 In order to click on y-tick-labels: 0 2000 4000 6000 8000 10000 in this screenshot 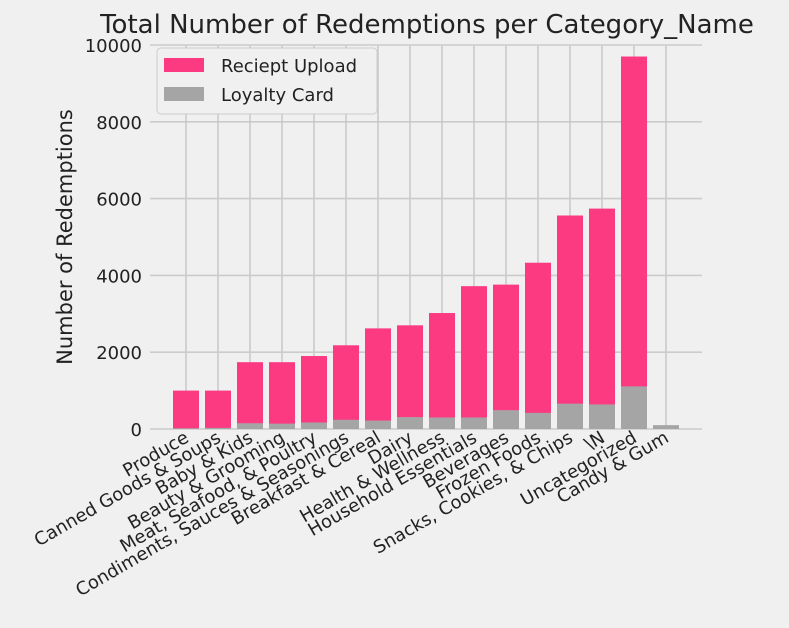, I will do `click(113, 238)`.